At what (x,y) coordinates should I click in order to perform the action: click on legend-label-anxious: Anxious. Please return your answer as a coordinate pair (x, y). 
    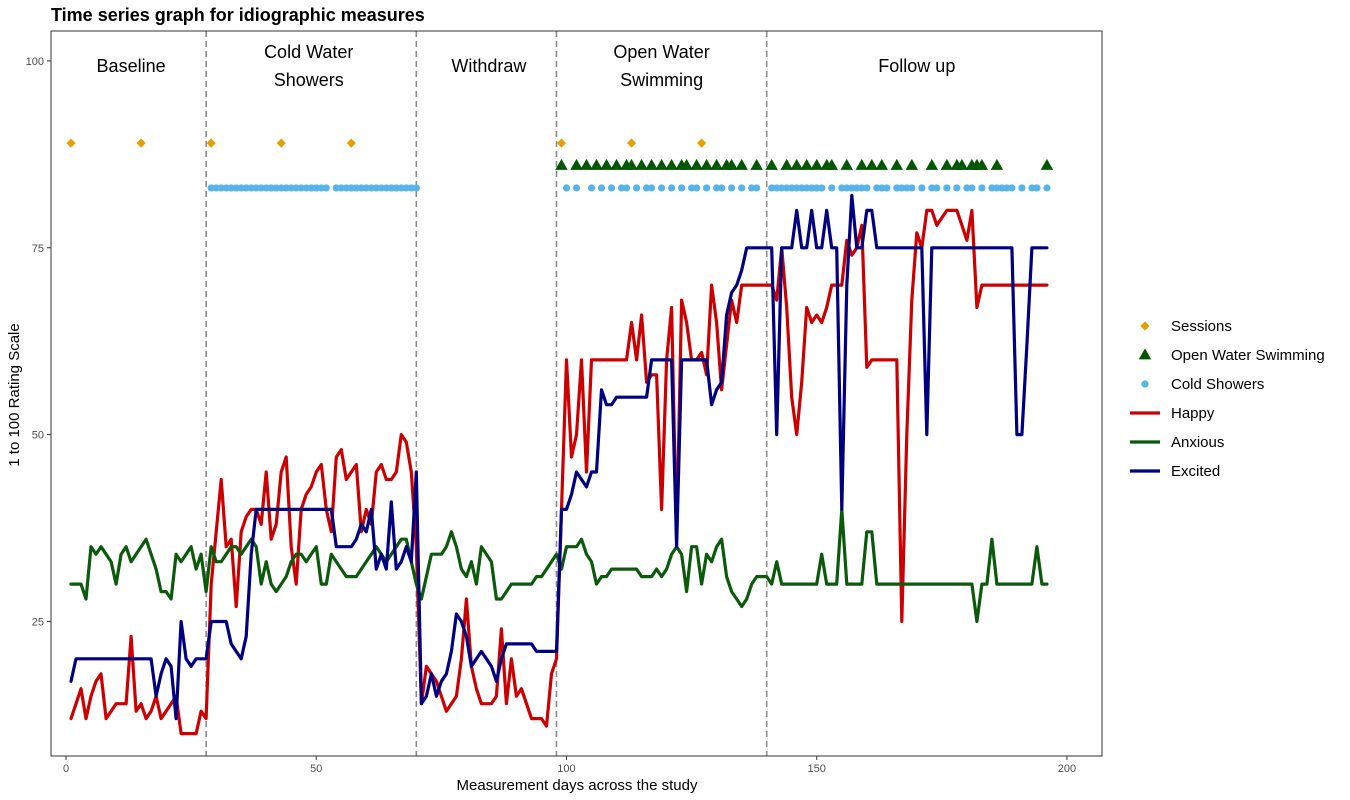
    Looking at the image, I should click on (1197, 442).